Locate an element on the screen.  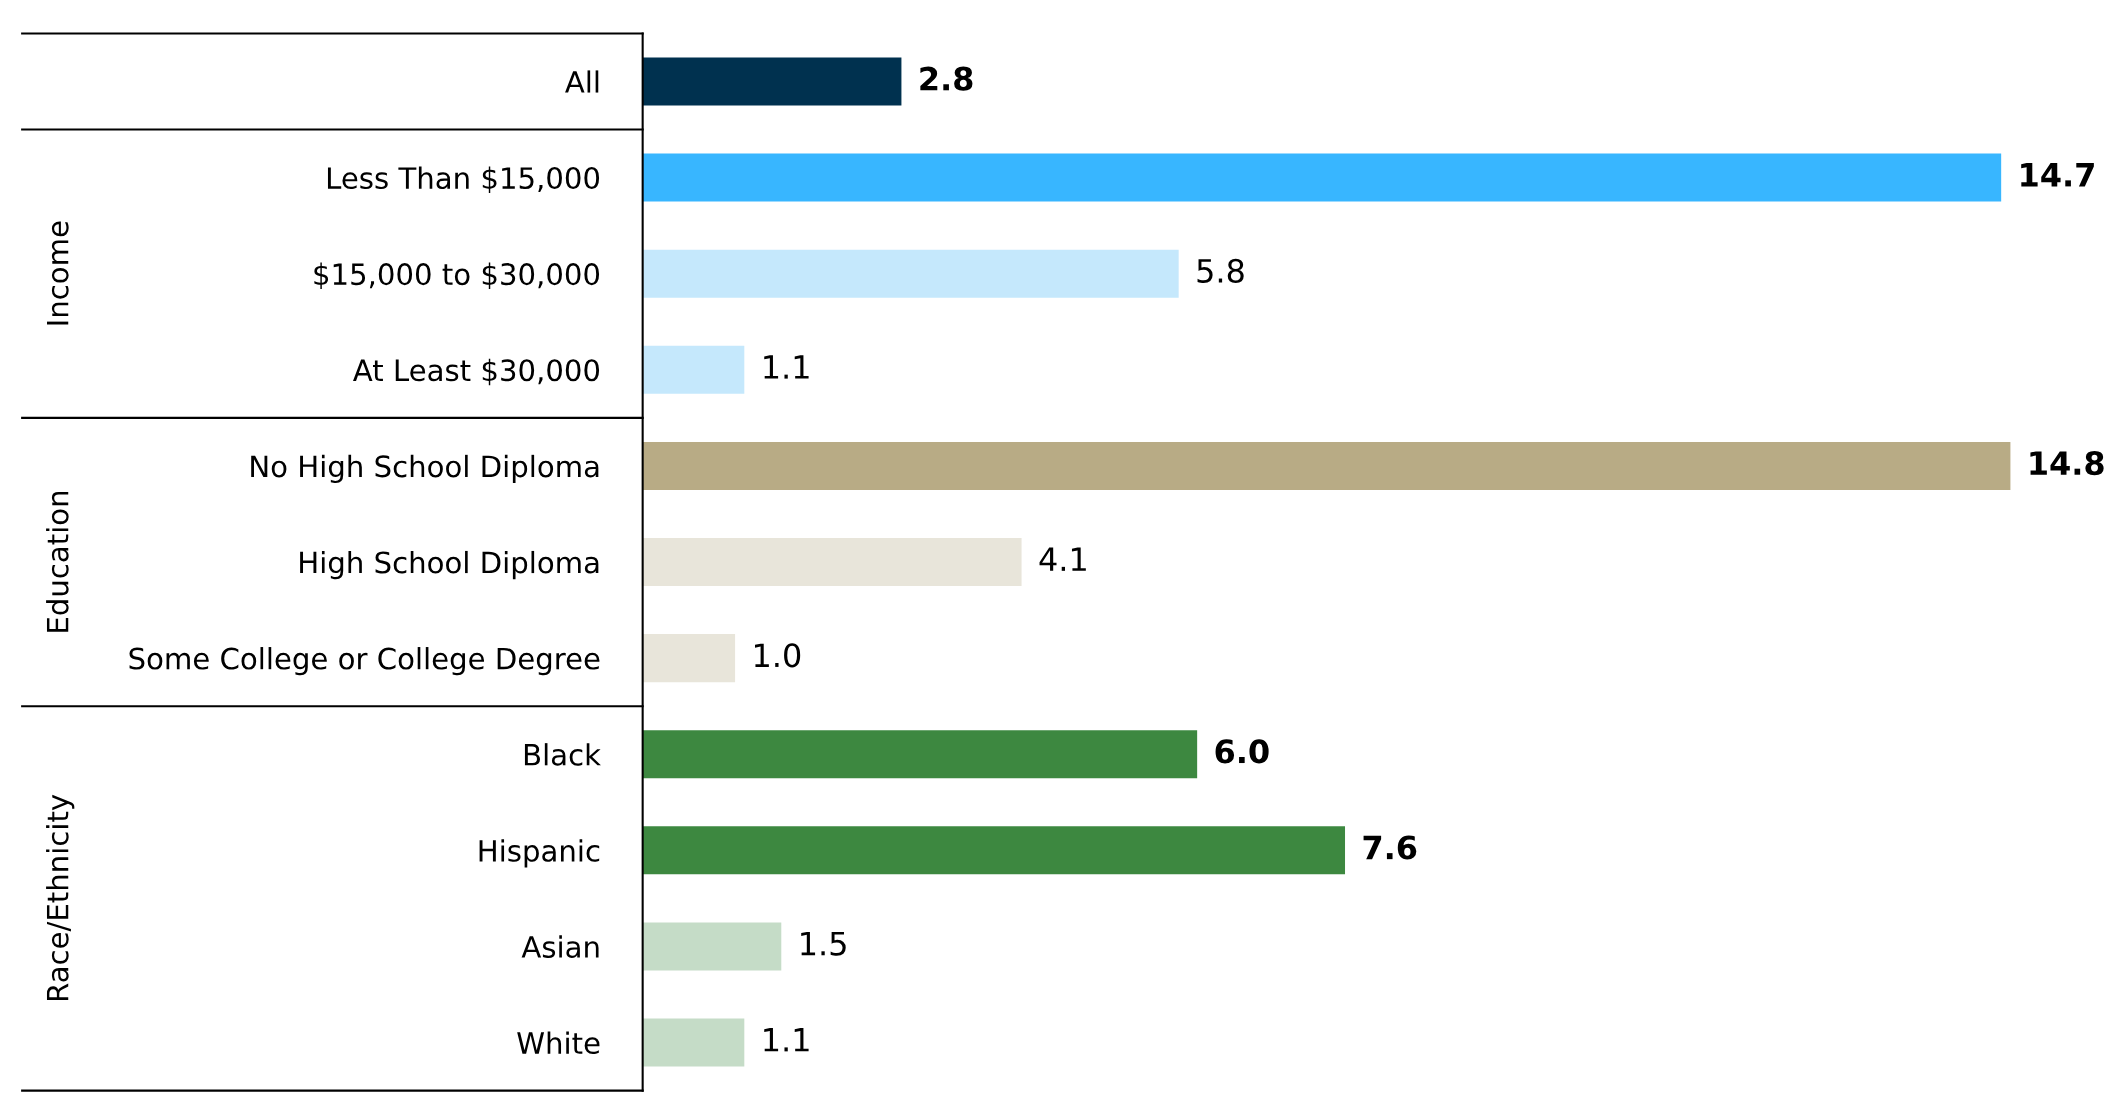
y-tick-label: Hispanic is located at coordinates (539, 853).